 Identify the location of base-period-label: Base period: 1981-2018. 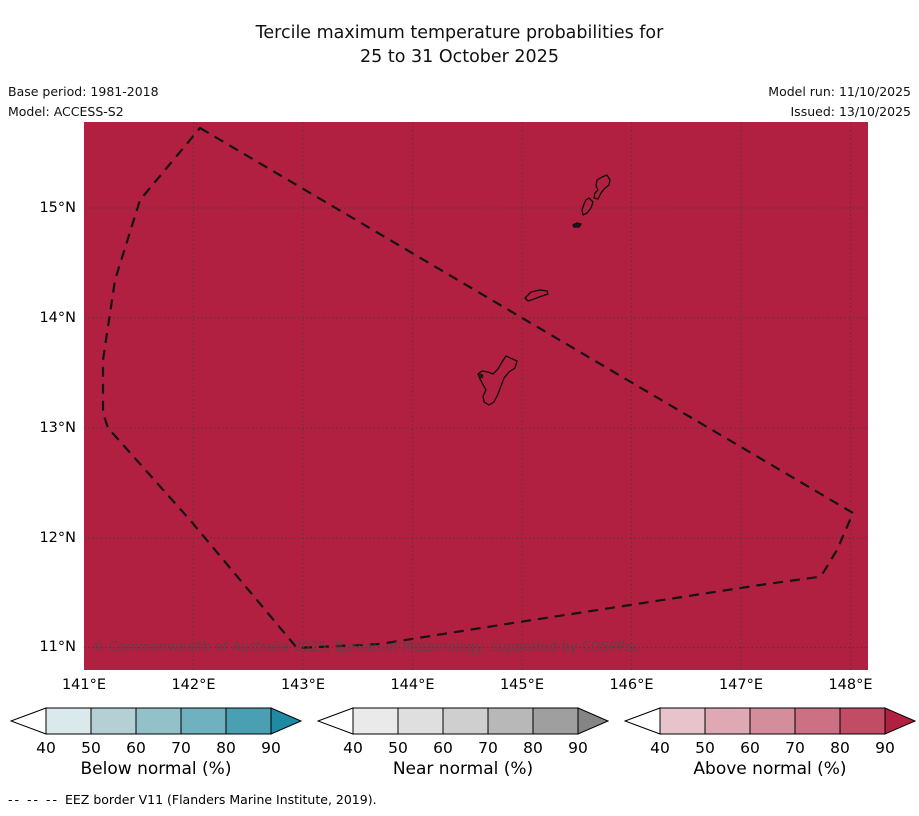
(83, 91).